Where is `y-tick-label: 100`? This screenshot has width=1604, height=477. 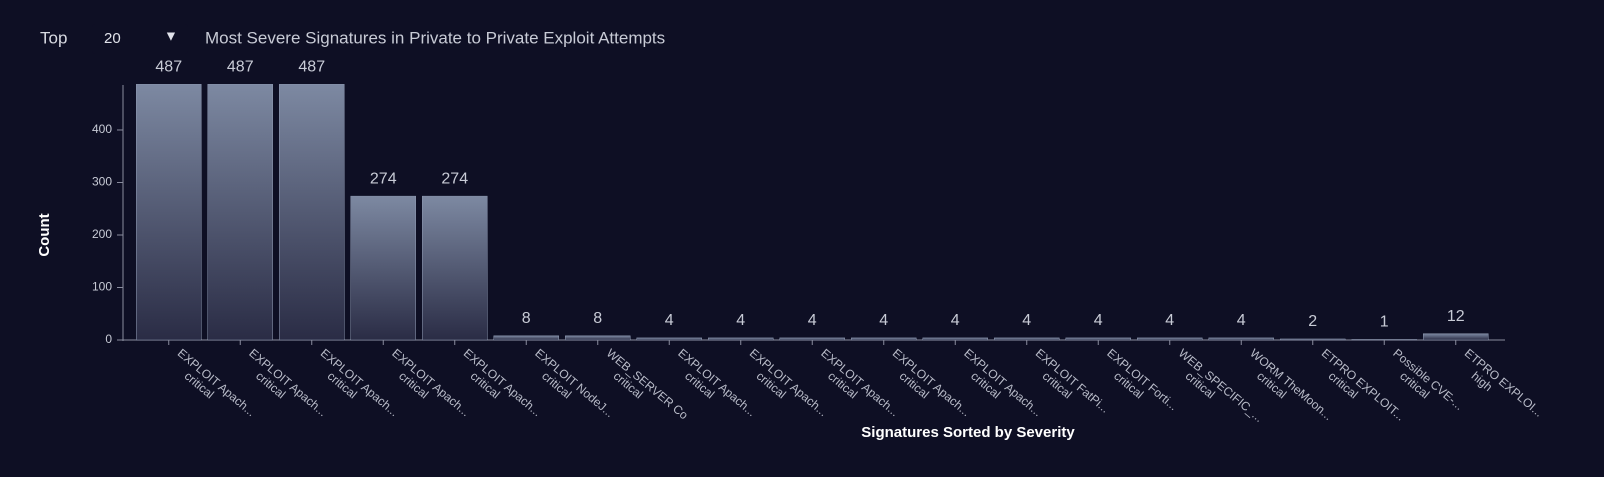
y-tick-label: 100 is located at coordinates (102, 287).